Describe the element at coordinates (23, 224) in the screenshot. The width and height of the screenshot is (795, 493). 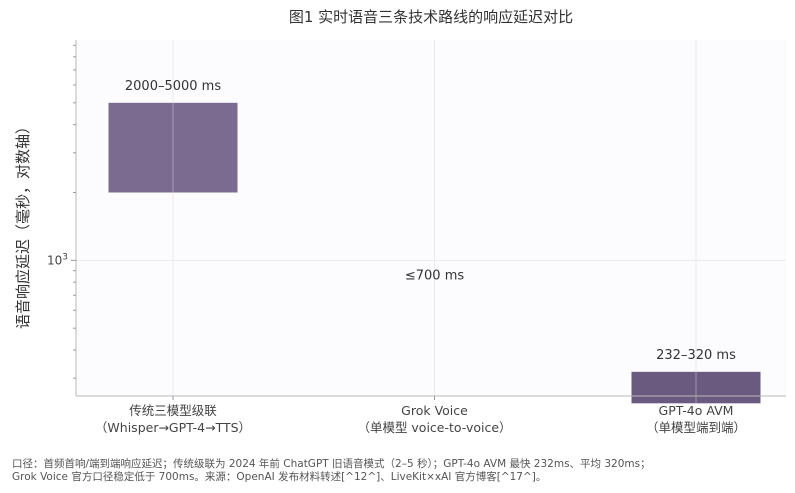
I see `y-axis-label: 语音响应延迟（毫秒，对数轴）` at that location.